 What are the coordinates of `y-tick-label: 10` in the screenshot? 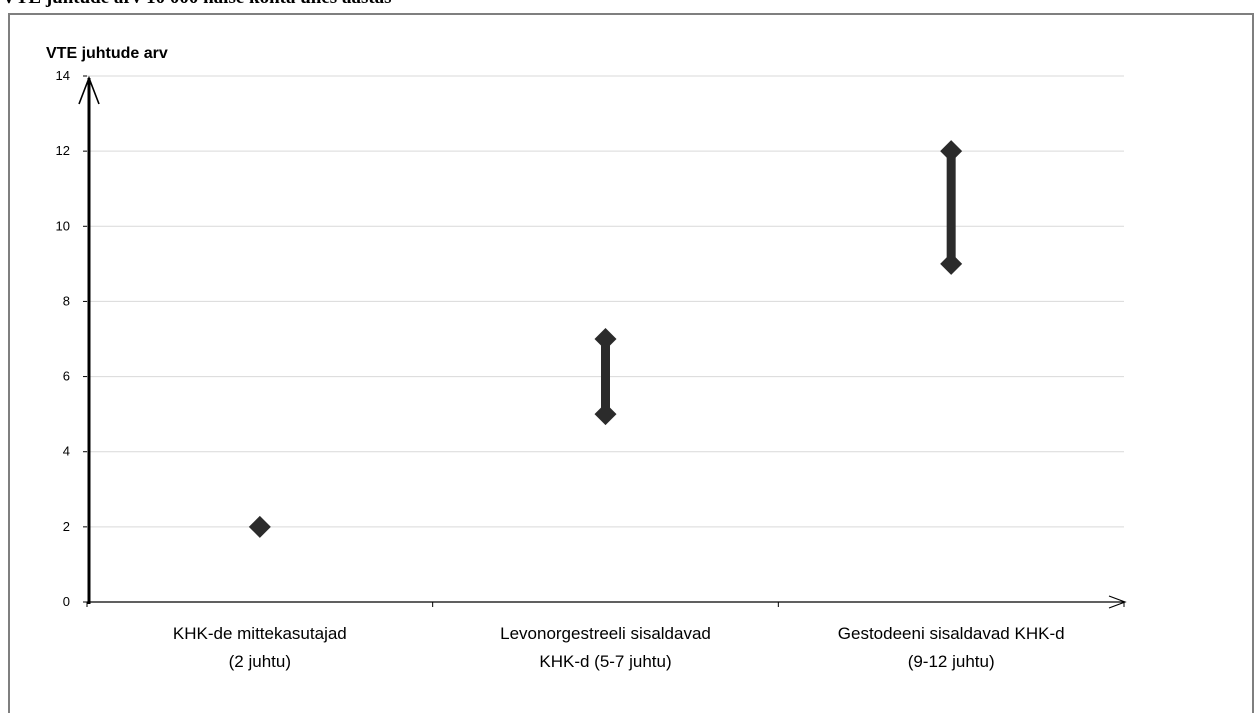 It's located at (63, 225).